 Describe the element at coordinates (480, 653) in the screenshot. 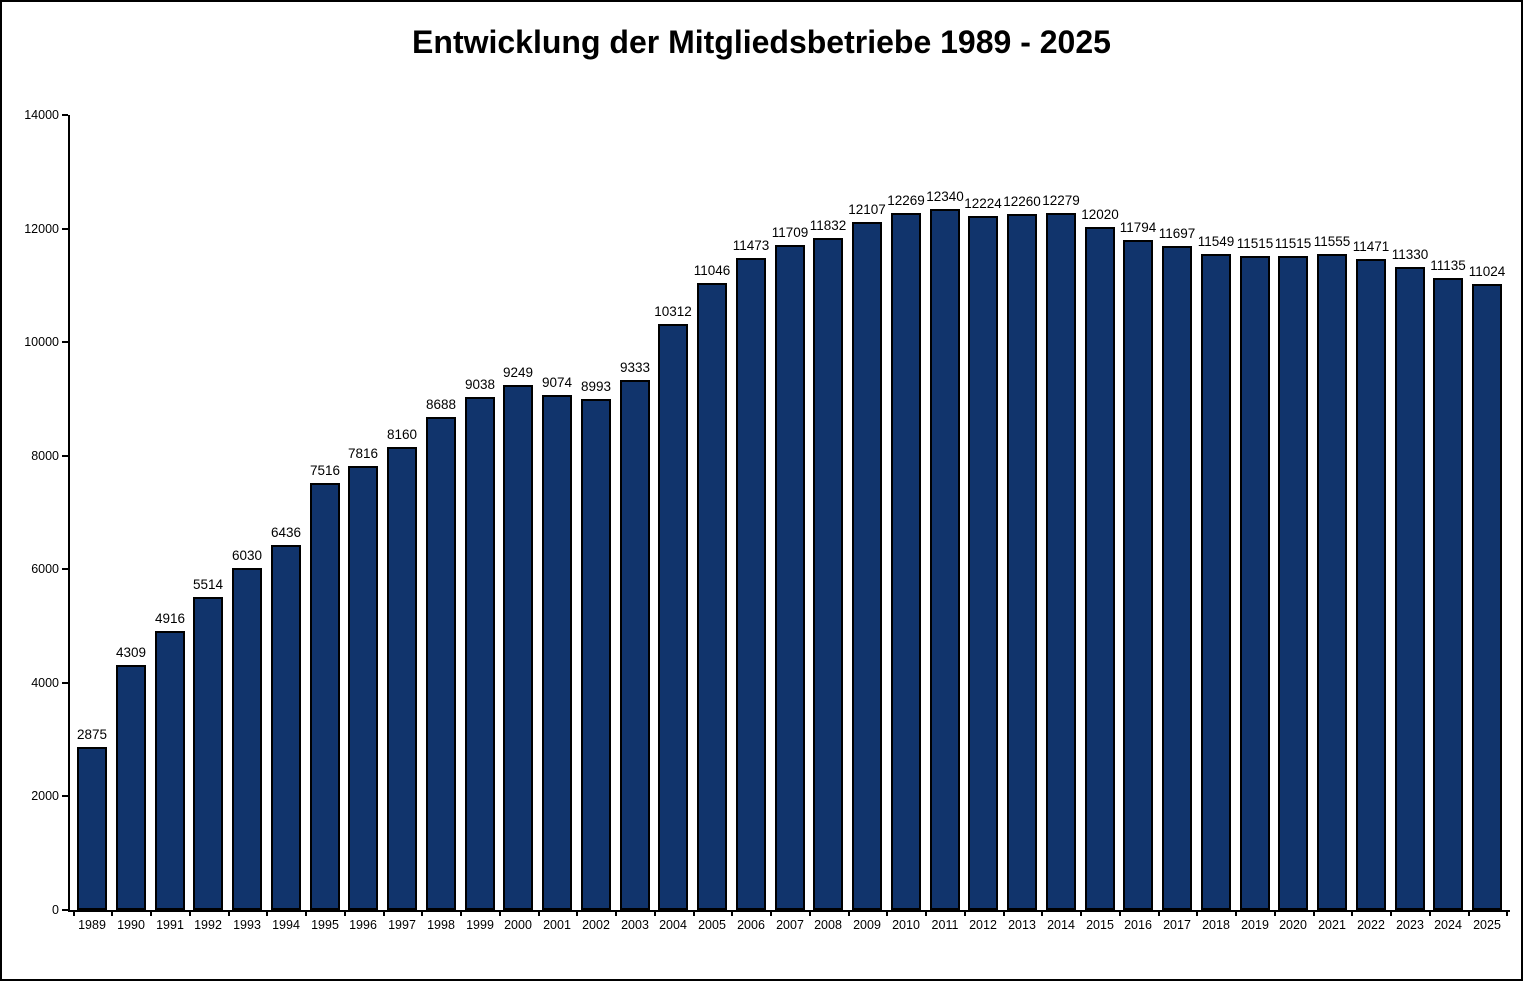

I see `bar-1999` at that location.